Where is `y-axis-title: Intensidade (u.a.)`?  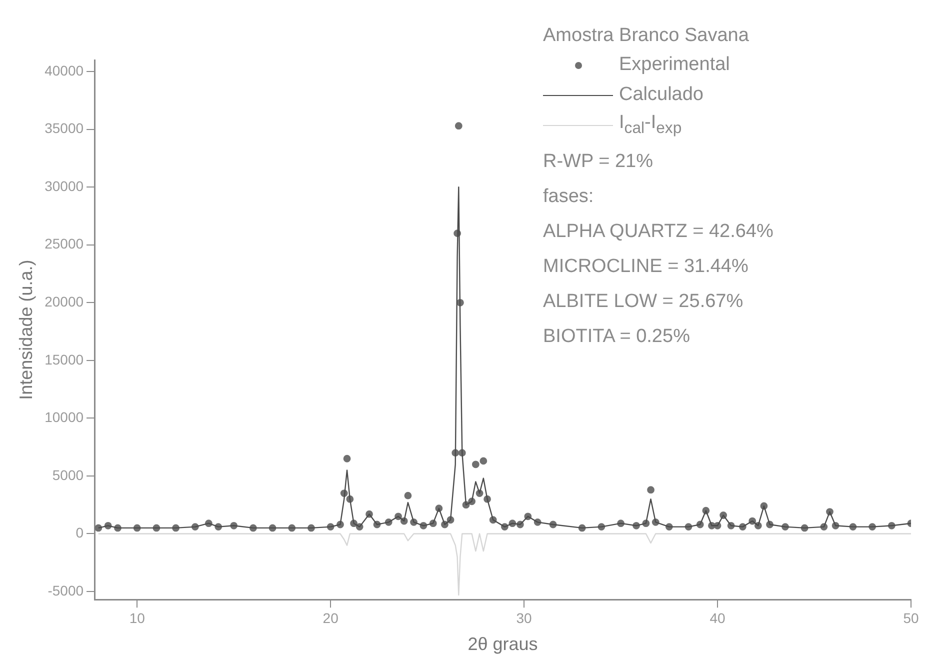
y-axis-title: Intensidade (u.a.) is located at coordinates (26, 330).